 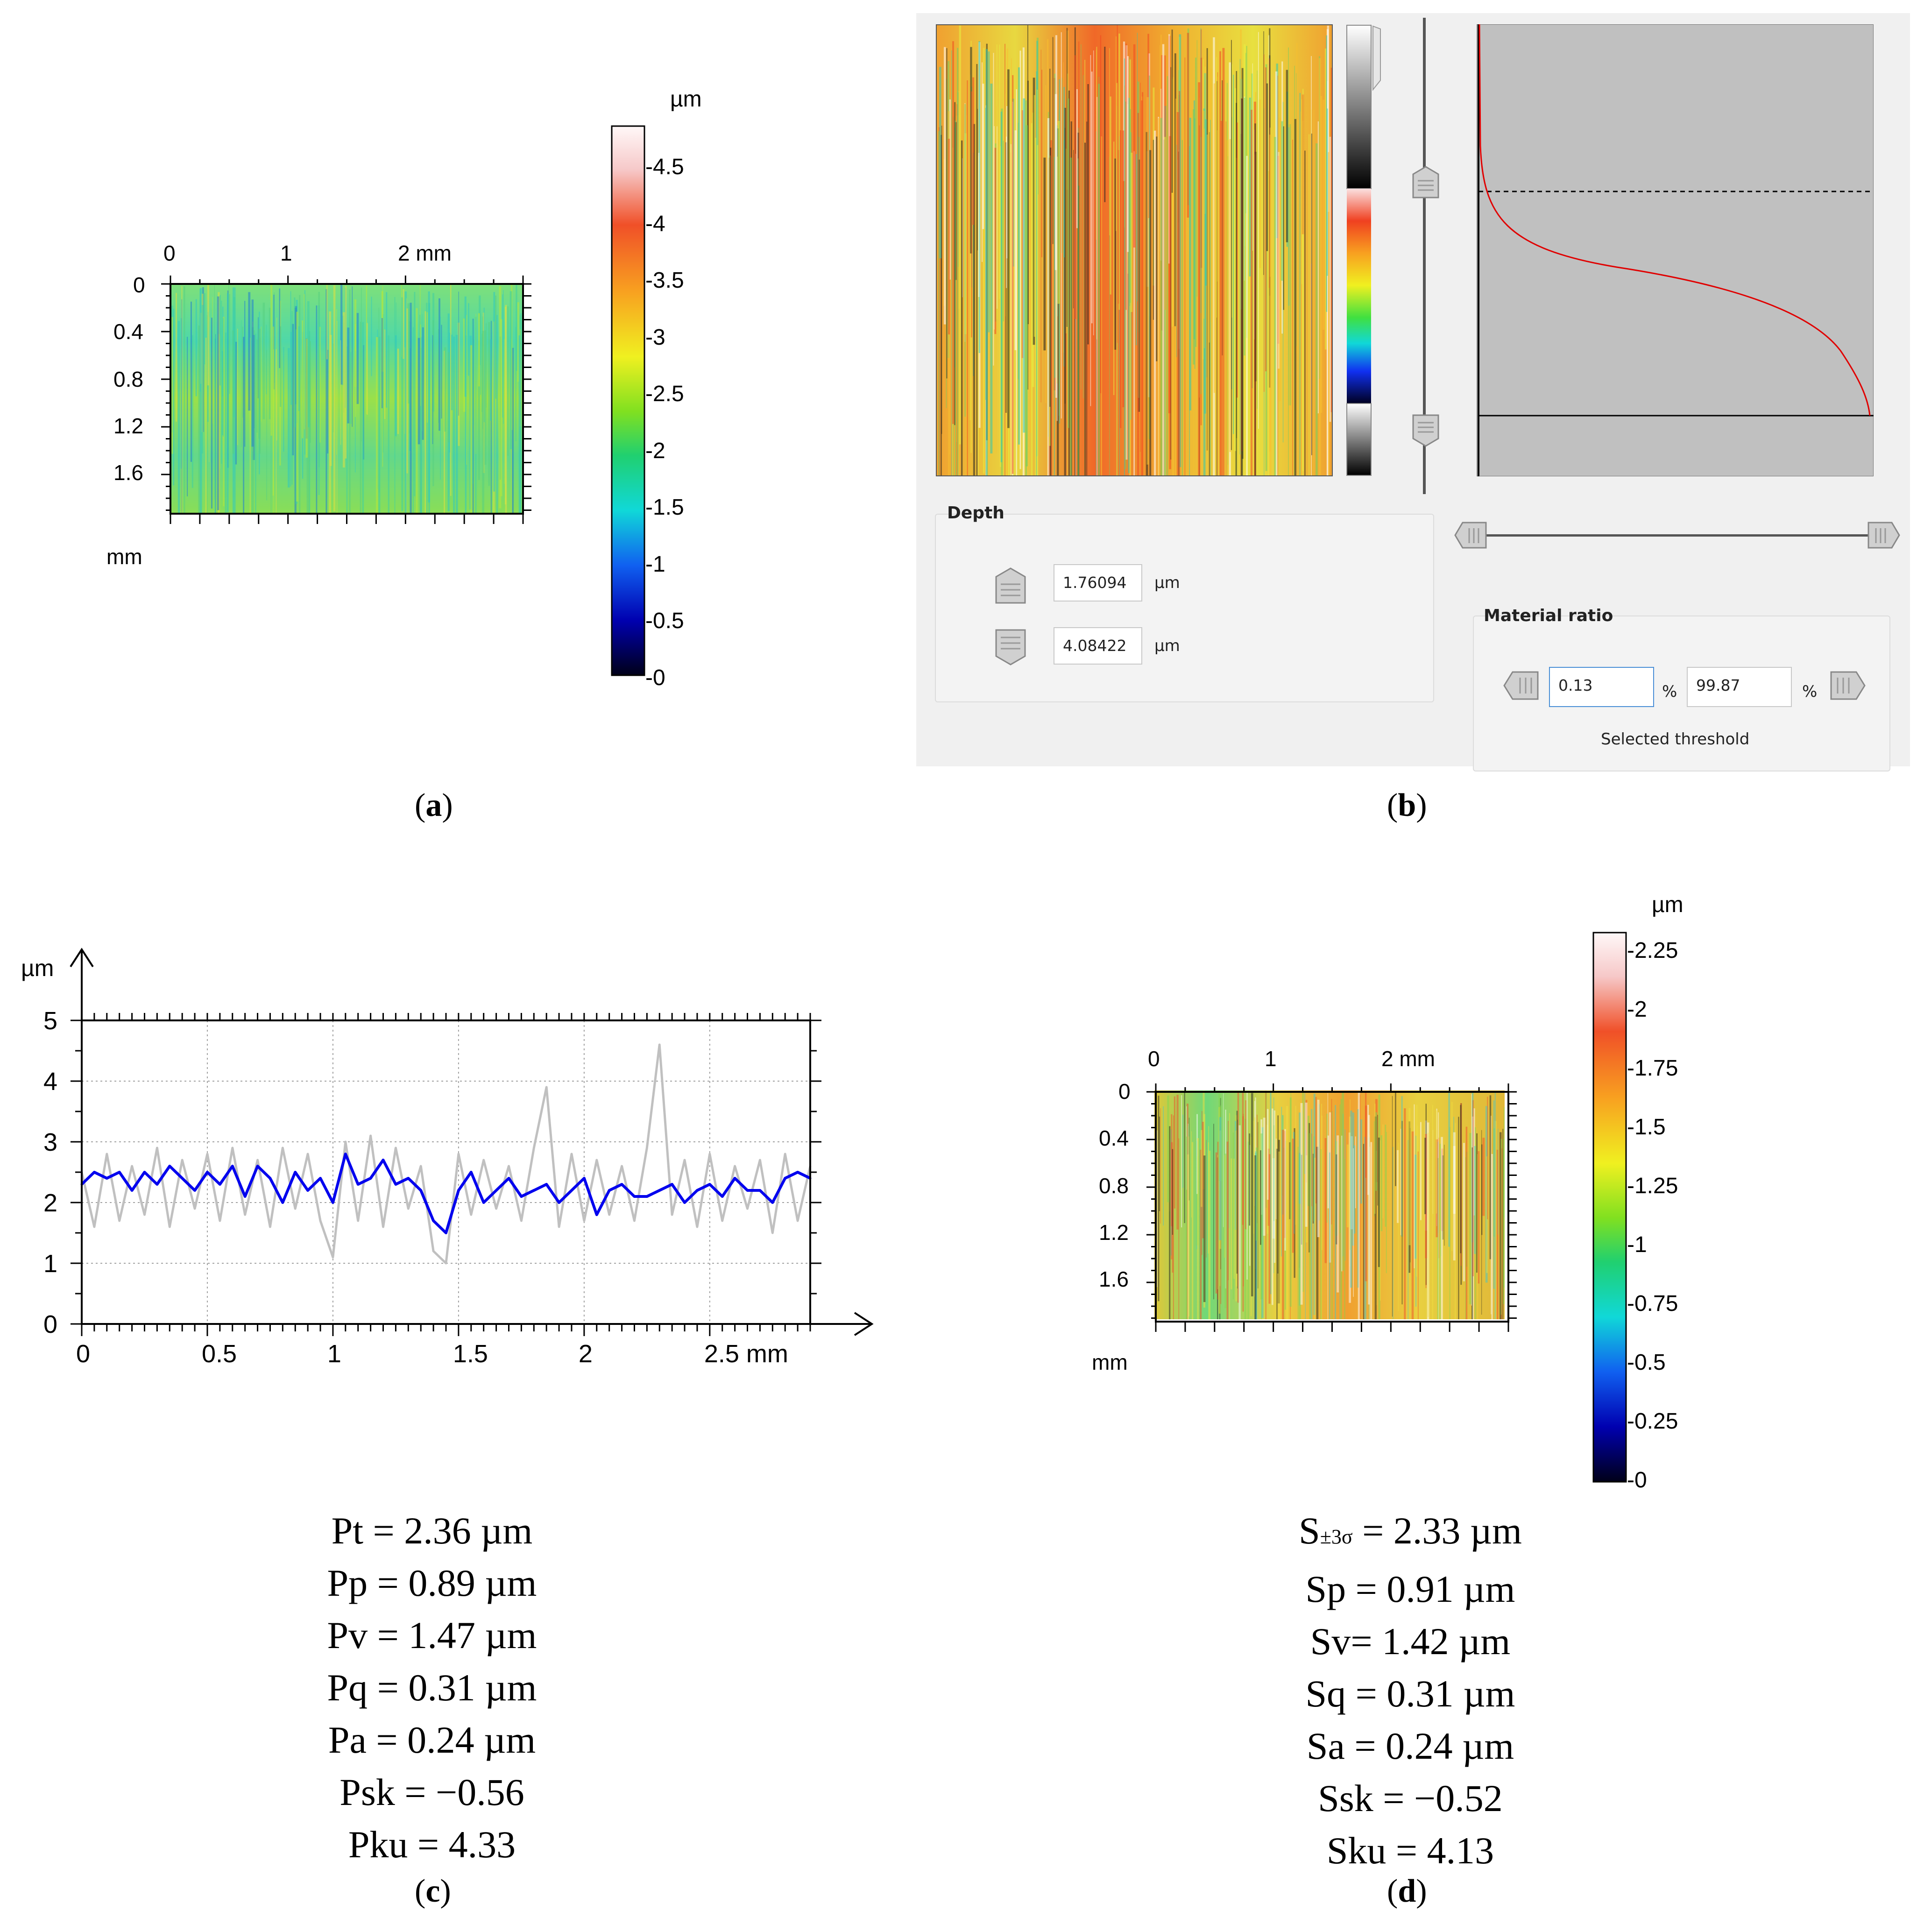 What do you see at coordinates (655, 564) in the screenshot?
I see `panel-a-colorbar-tick: -1` at bounding box center [655, 564].